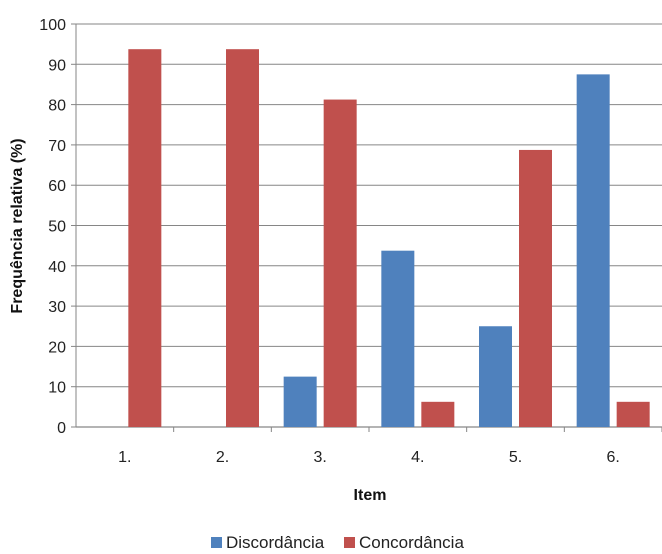 The height and width of the screenshot is (554, 662). What do you see at coordinates (515, 457) in the screenshot?
I see `x-tick-label: 5.` at bounding box center [515, 457].